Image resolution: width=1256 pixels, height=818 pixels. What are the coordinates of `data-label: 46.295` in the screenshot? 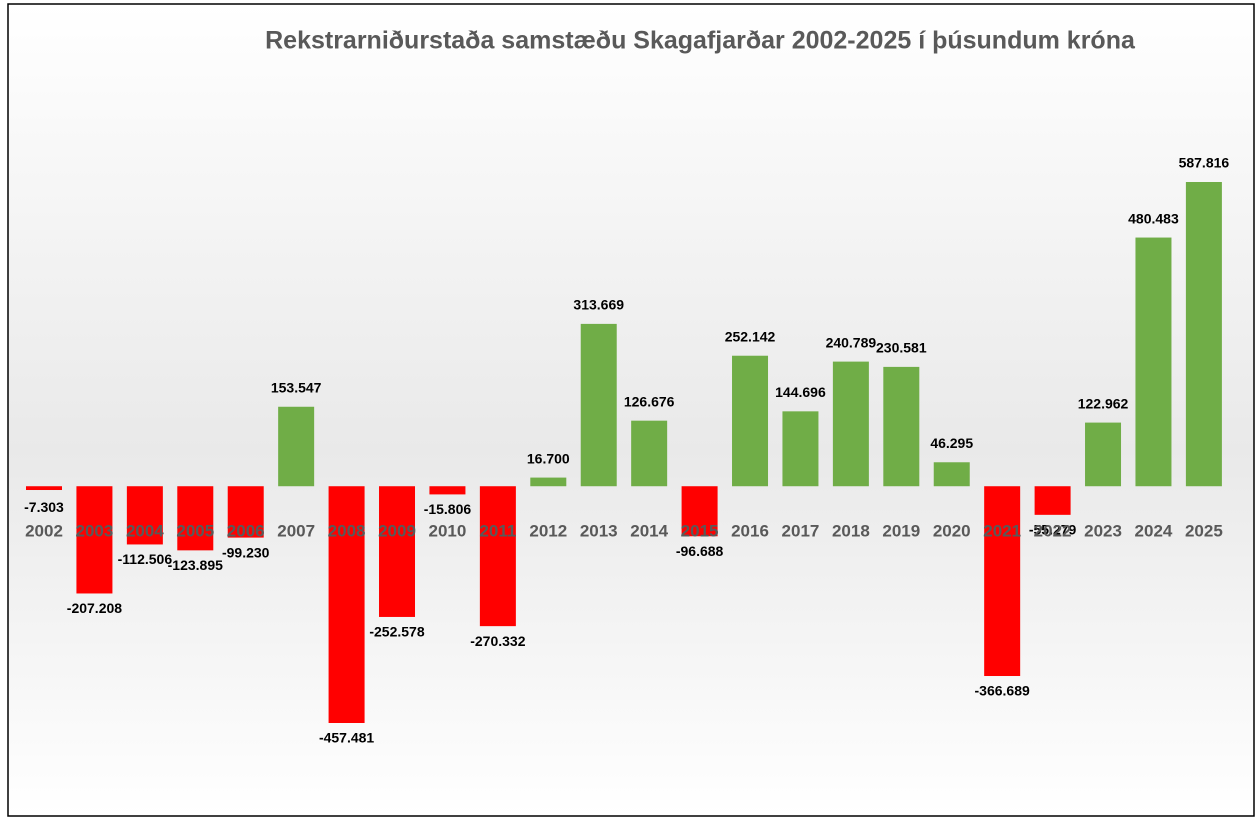 It's located at (951, 443).